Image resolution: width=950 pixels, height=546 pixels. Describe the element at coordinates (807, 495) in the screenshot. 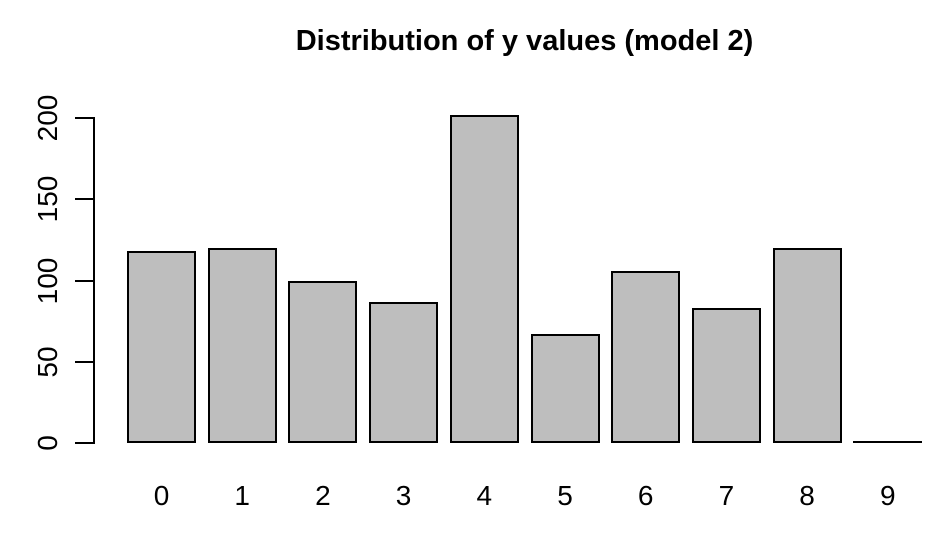

I see `x-tick-label: 8` at that location.